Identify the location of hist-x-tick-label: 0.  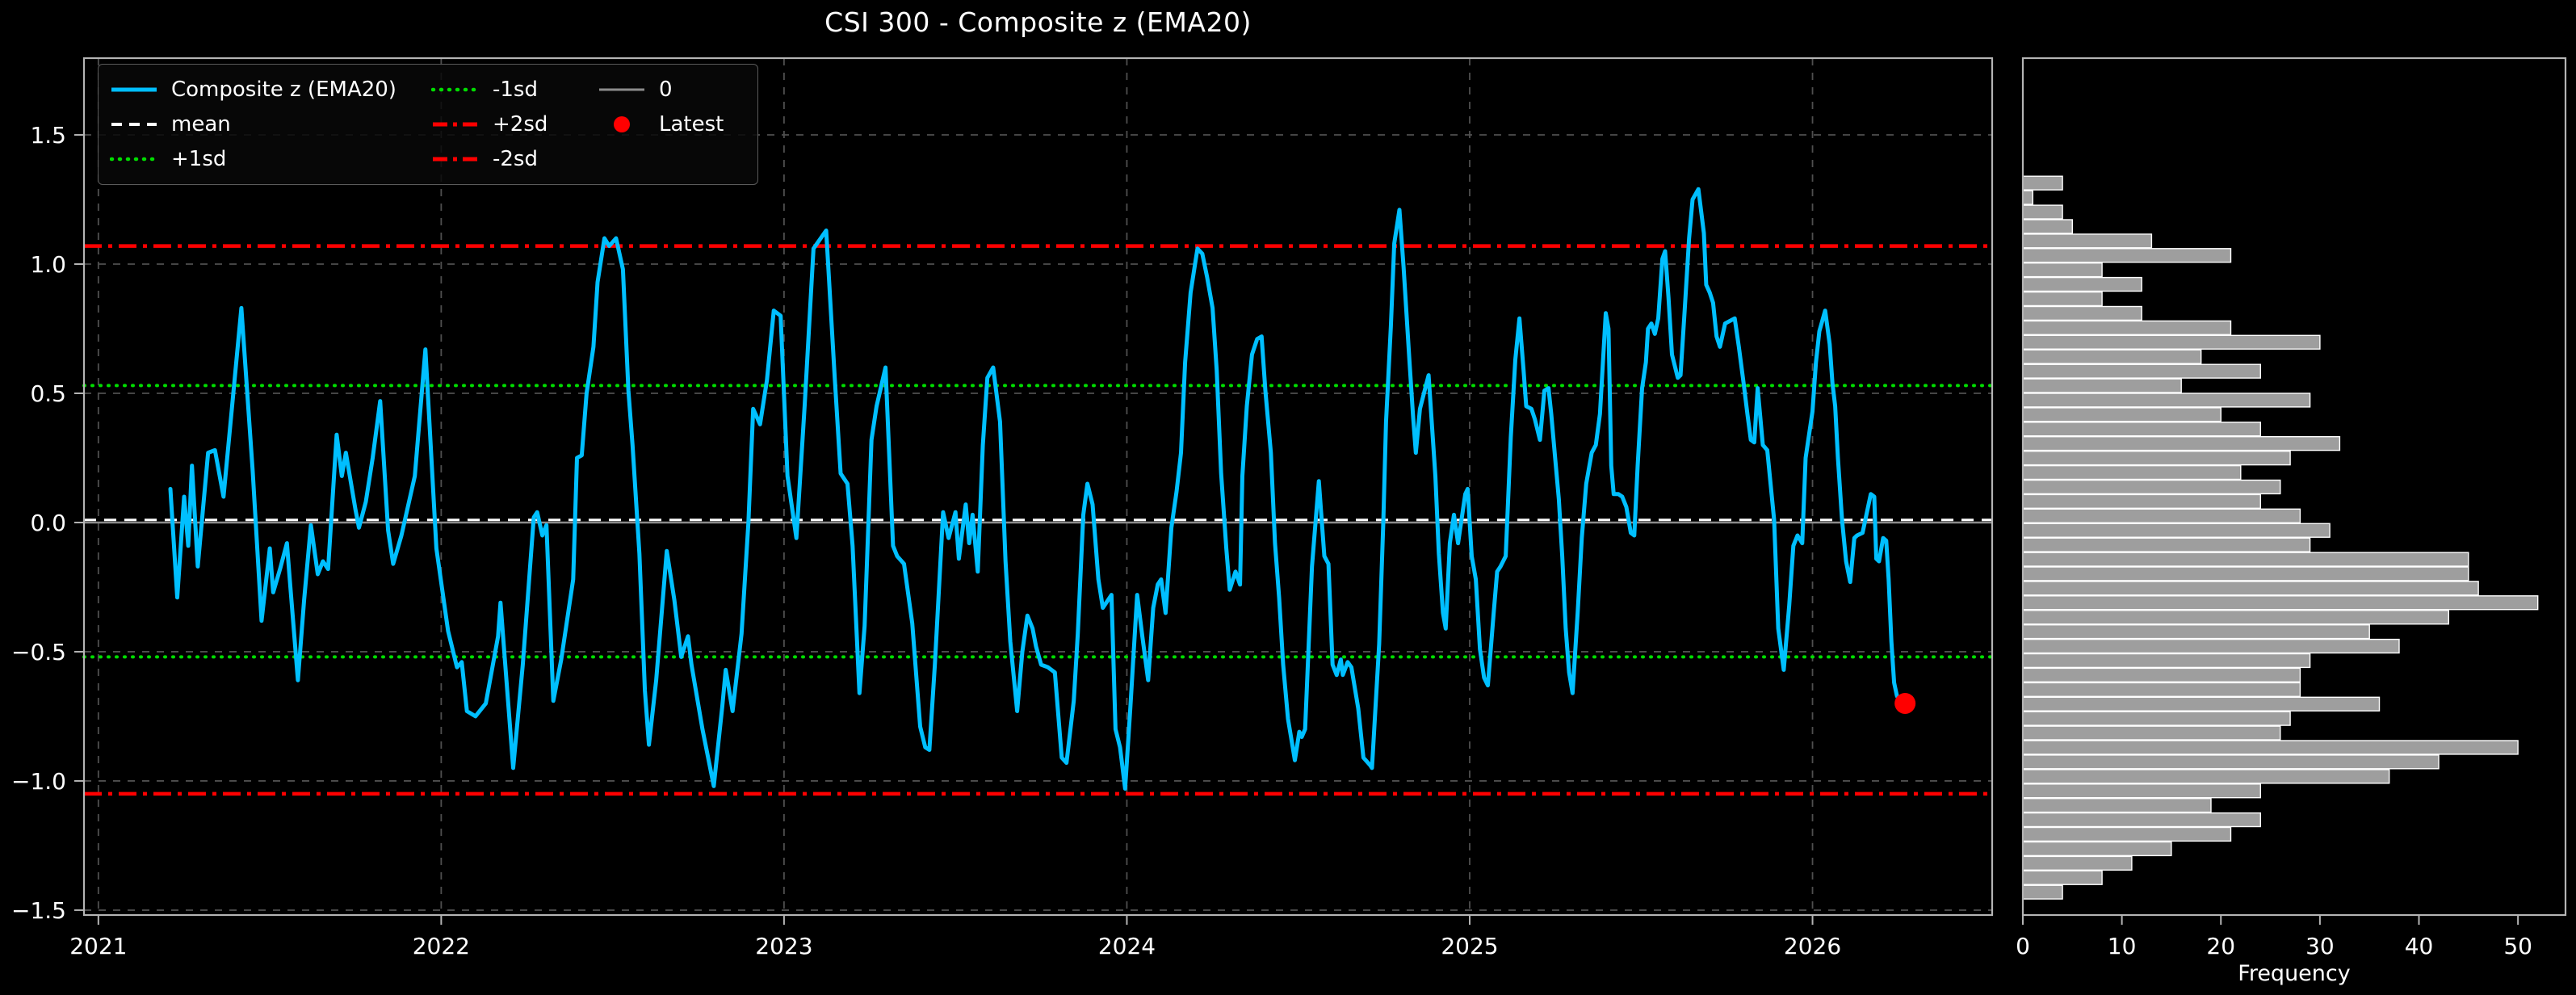
(2023, 946).